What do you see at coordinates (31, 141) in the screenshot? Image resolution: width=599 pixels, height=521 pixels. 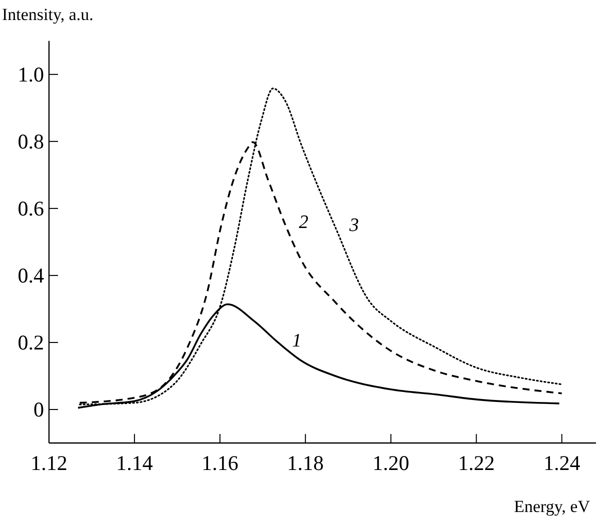 I see `y-tick-label: 0.8` at bounding box center [31, 141].